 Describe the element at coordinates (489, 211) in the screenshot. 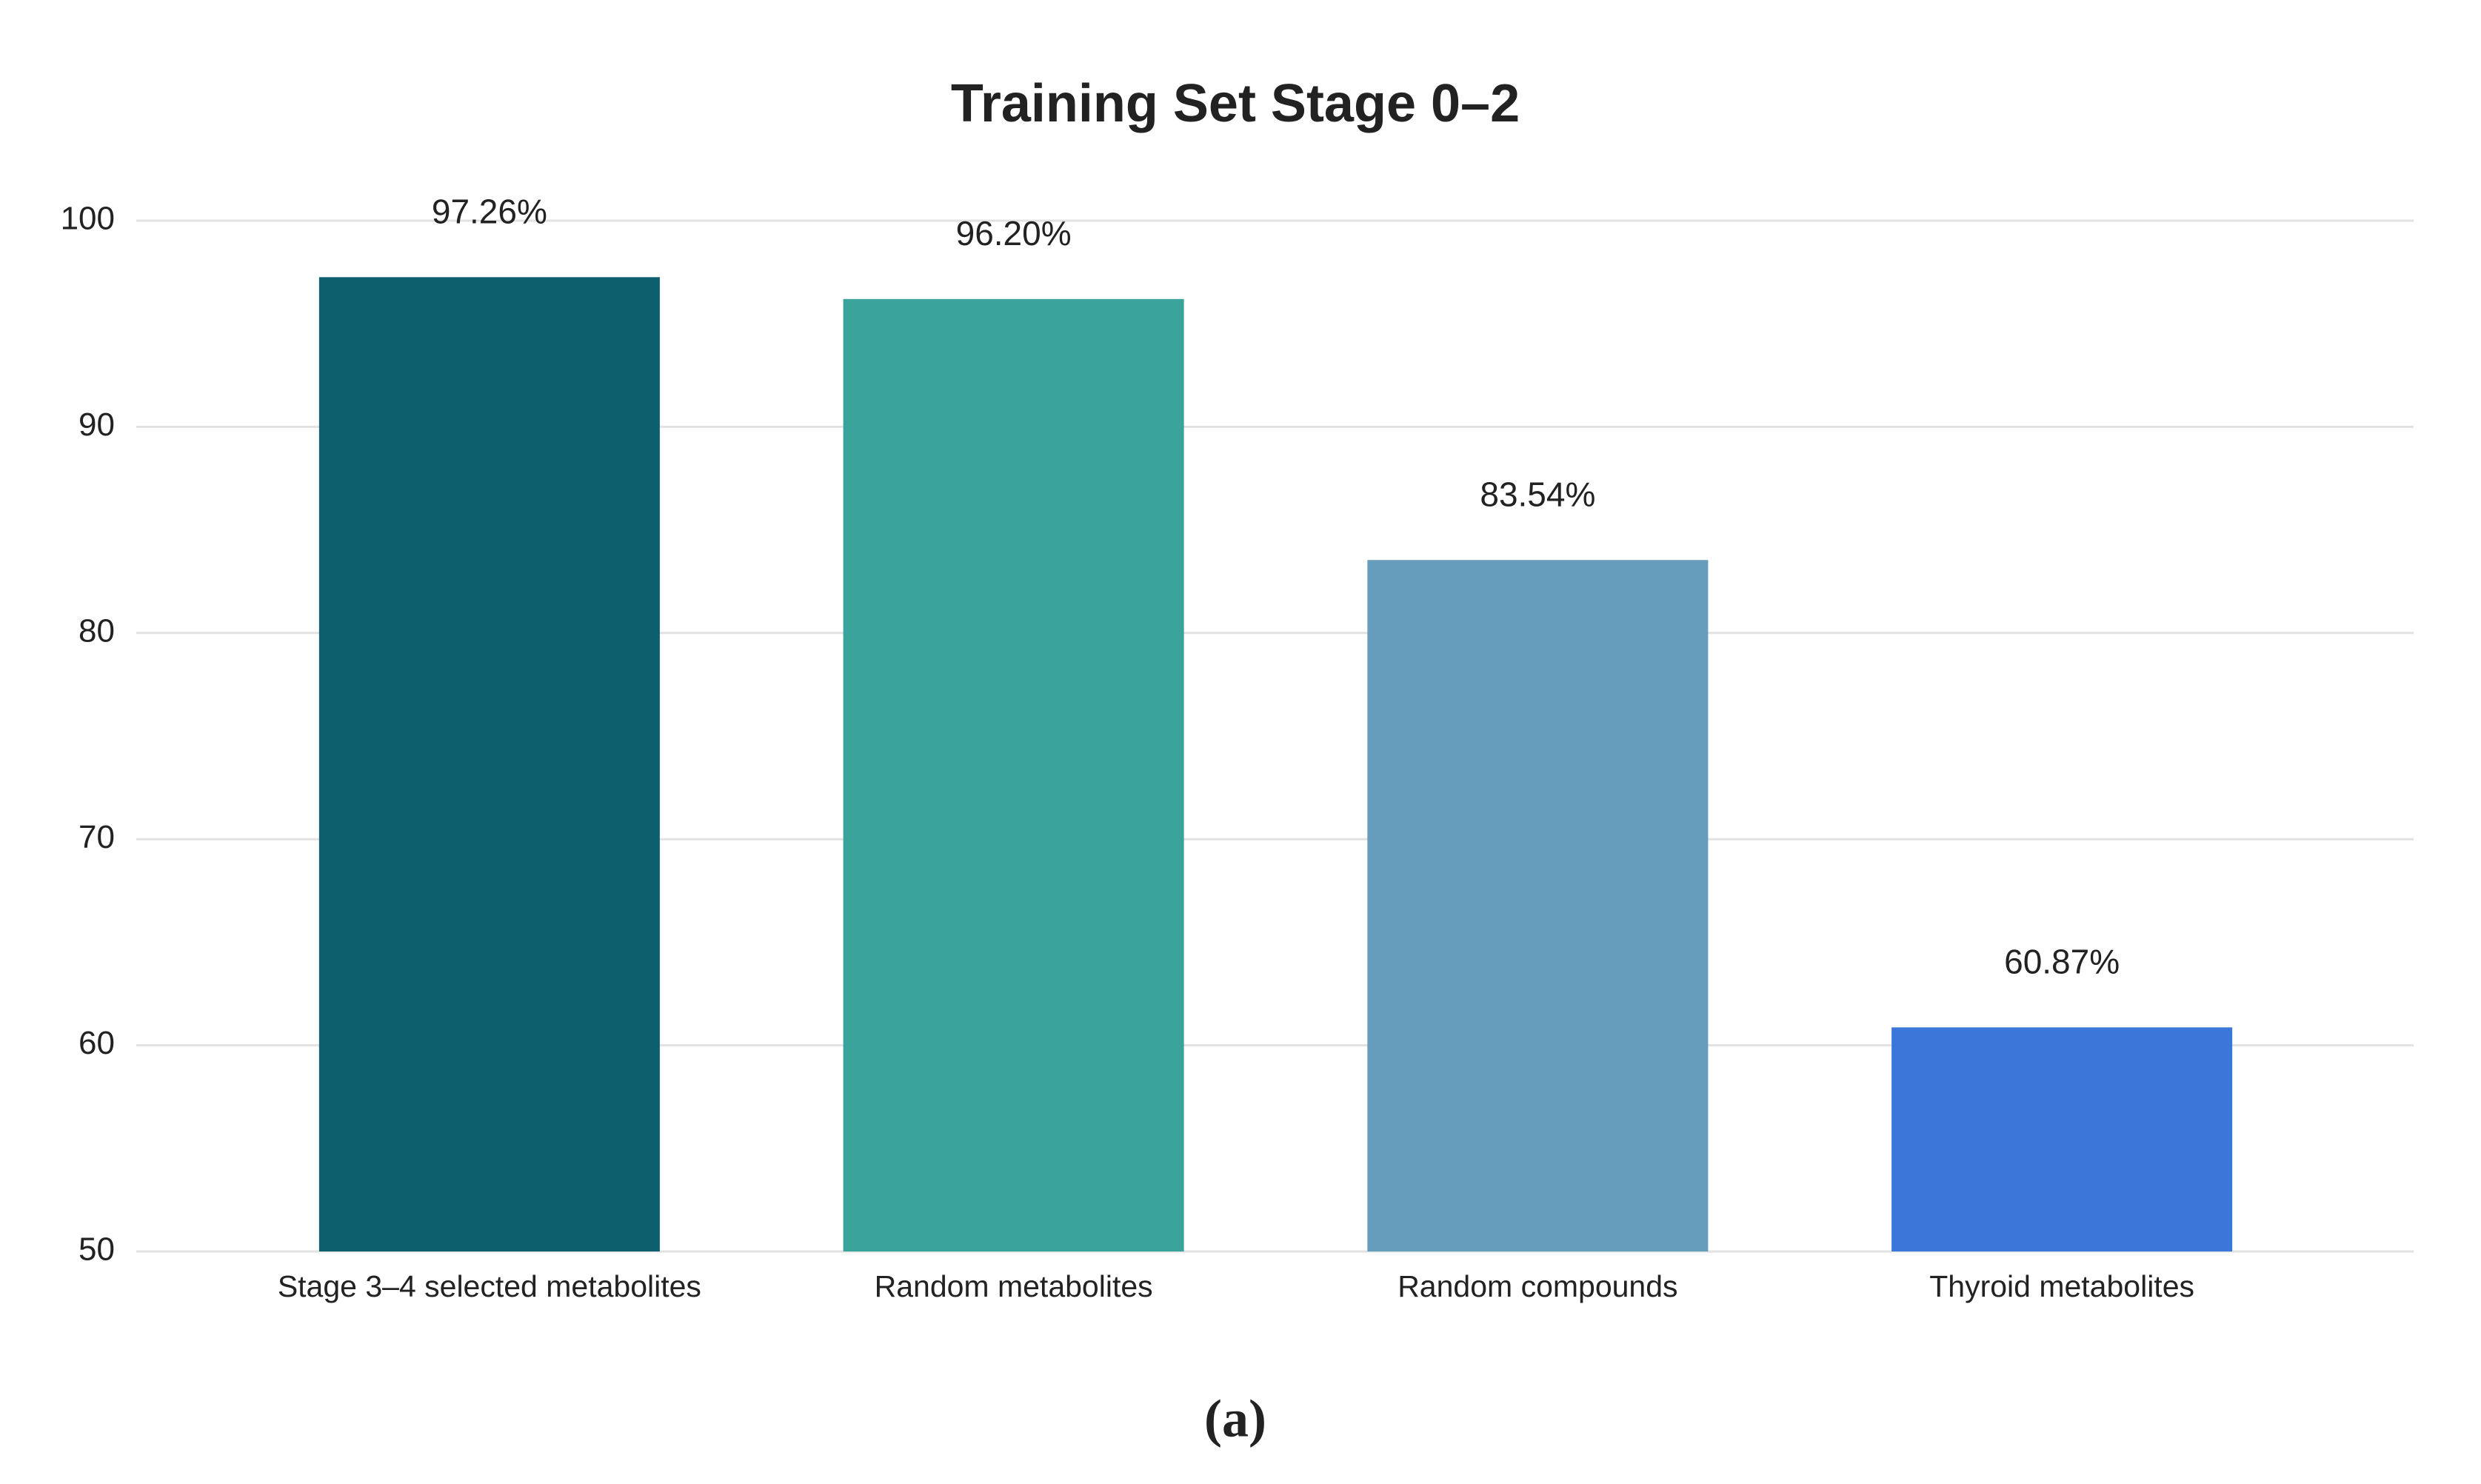

I see `value-label: 97.26%` at that location.